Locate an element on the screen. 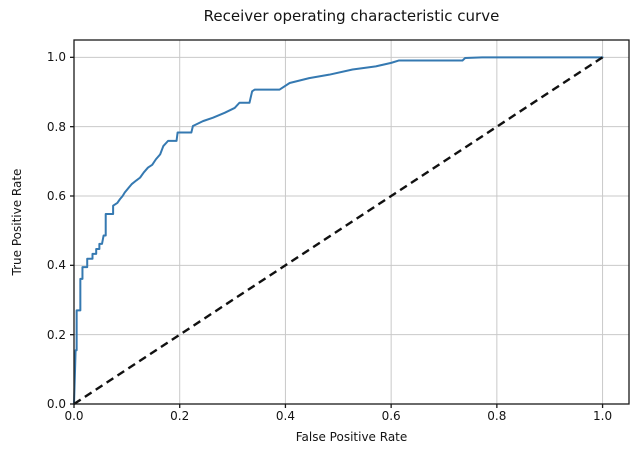 Image resolution: width=640 pixels, height=454 pixels. y-tick-label: 0.0 is located at coordinates (56, 404).